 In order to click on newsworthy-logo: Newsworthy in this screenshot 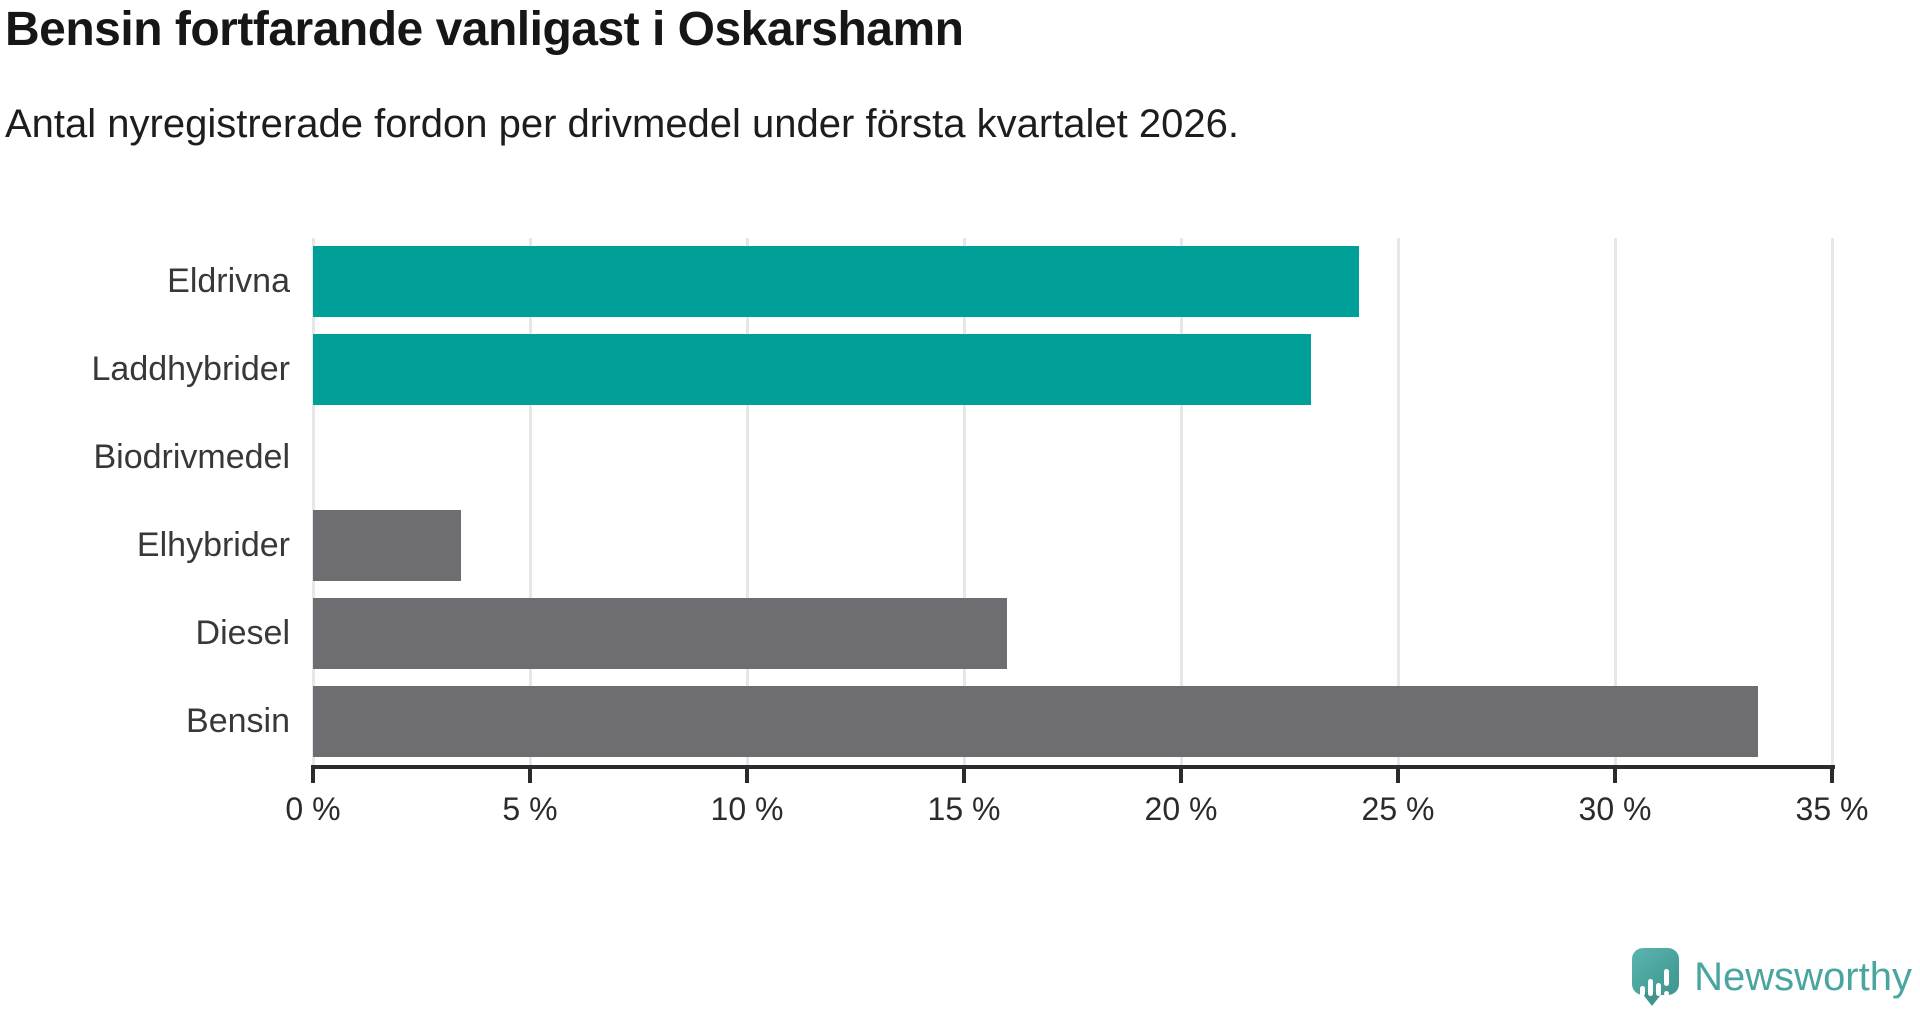, I will do `click(1772, 977)`.